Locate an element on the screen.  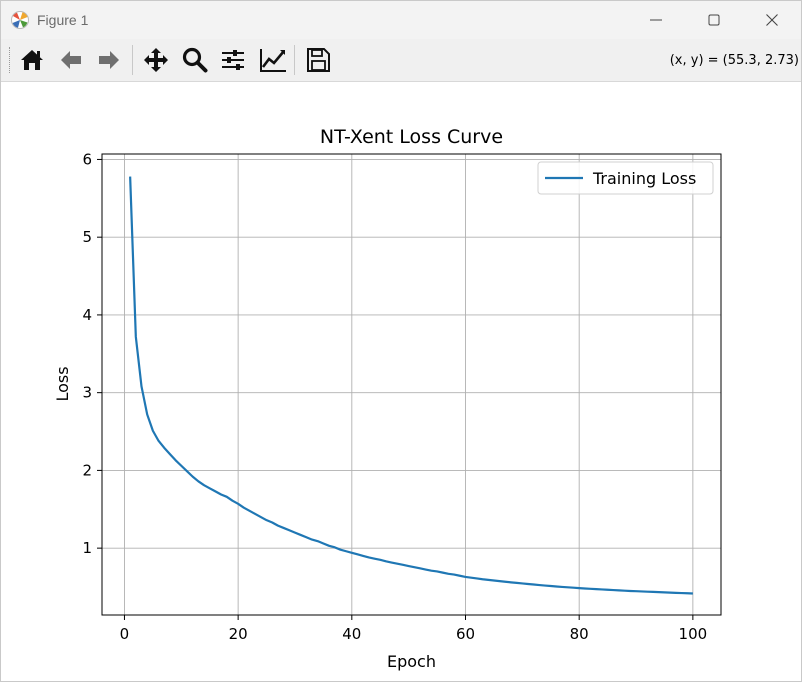
legend-label-training-loss: Training Loss is located at coordinates (644, 178).